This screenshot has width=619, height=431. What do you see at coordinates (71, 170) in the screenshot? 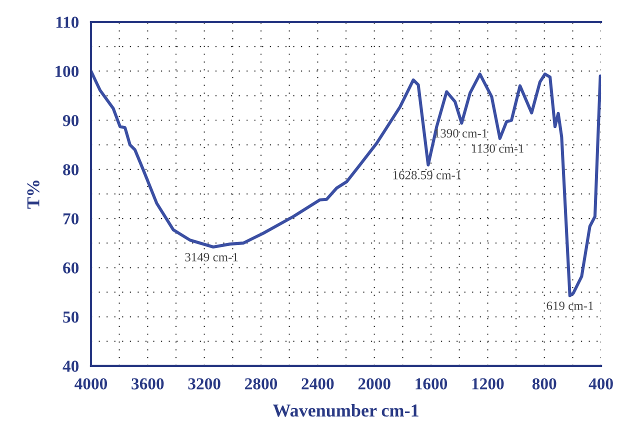
I see `y-tick-label: 80` at bounding box center [71, 170].